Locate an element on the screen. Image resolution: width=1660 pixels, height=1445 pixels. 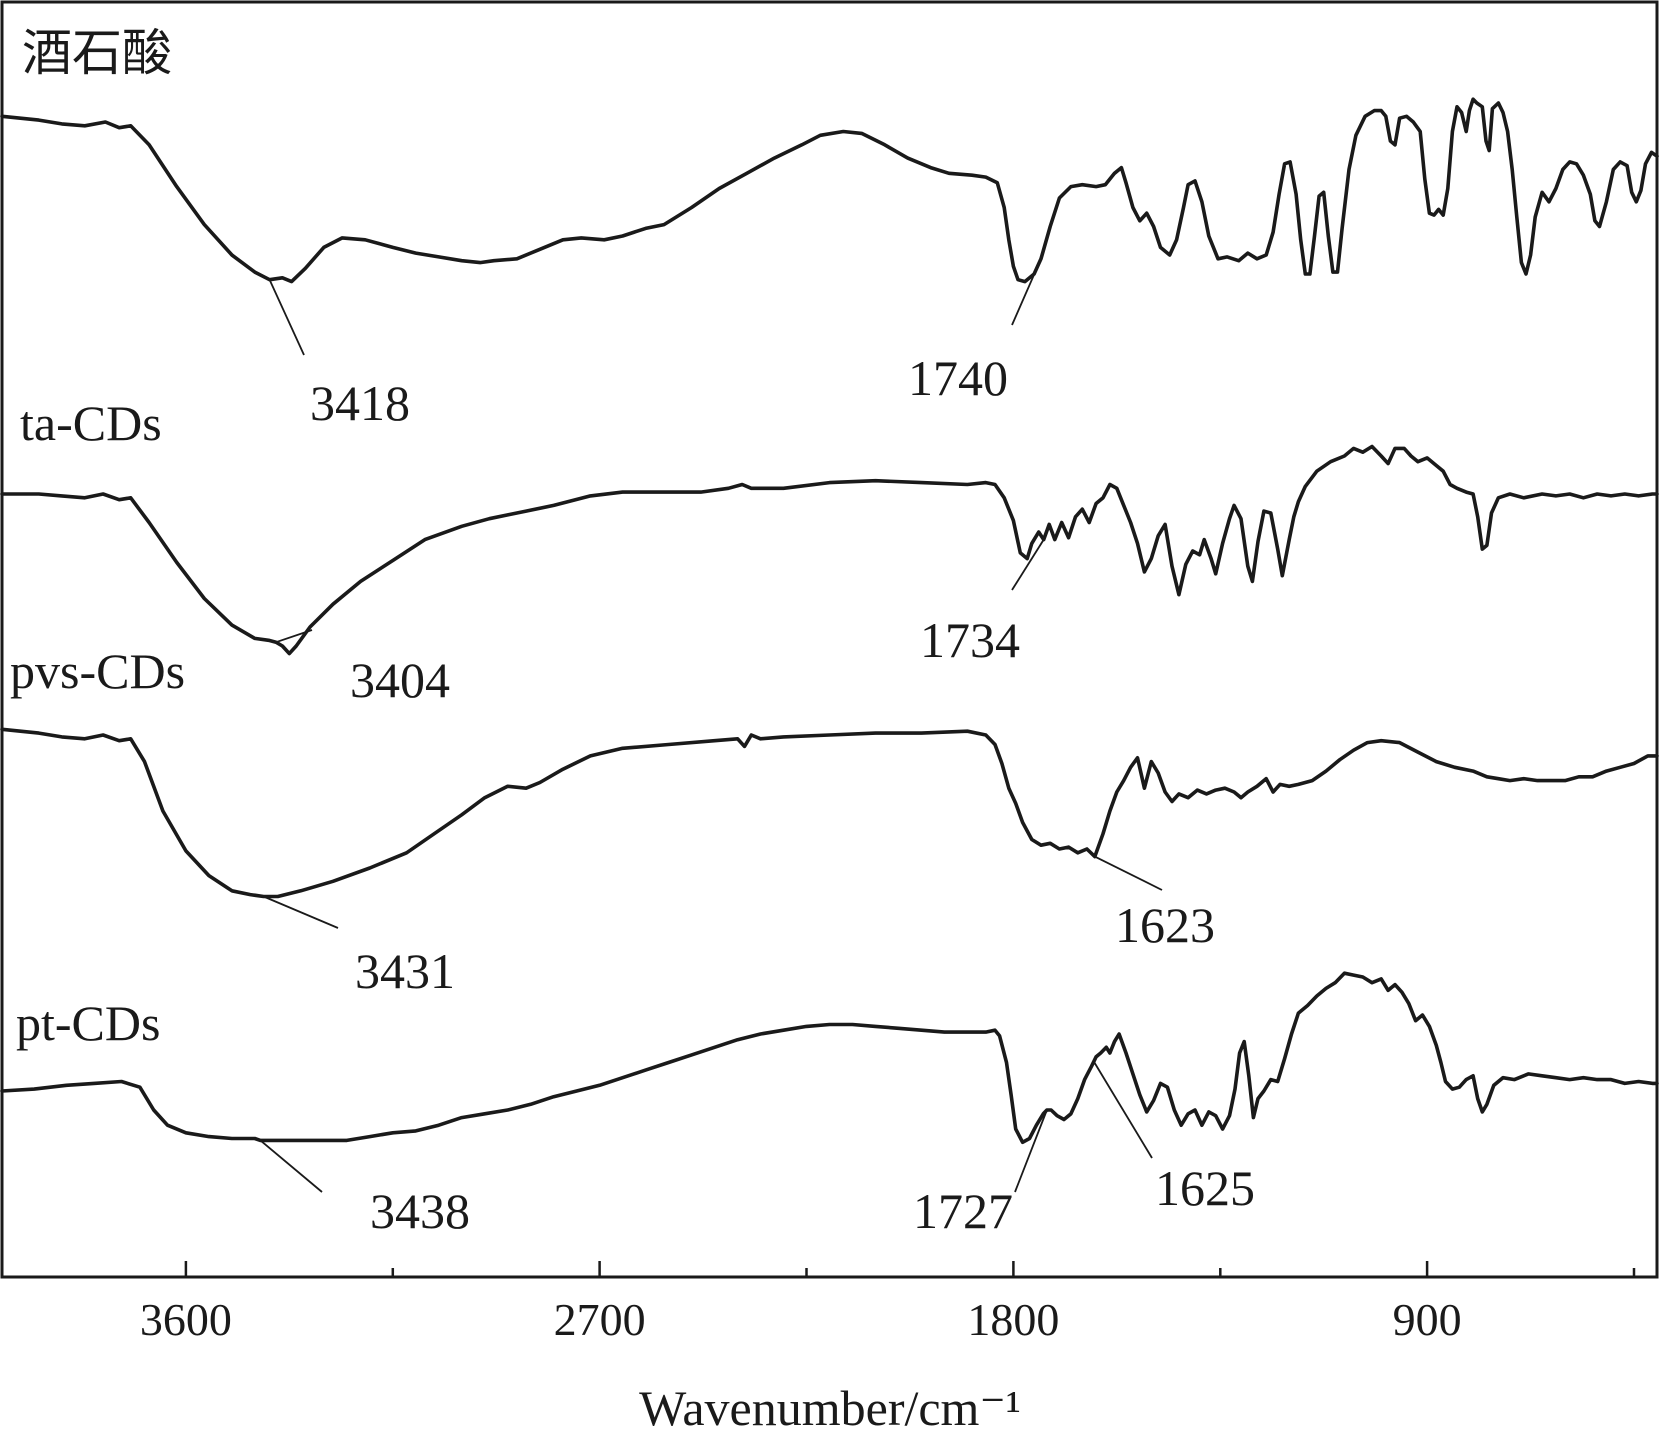
peak-label-3431: 3431 is located at coordinates (405, 971).